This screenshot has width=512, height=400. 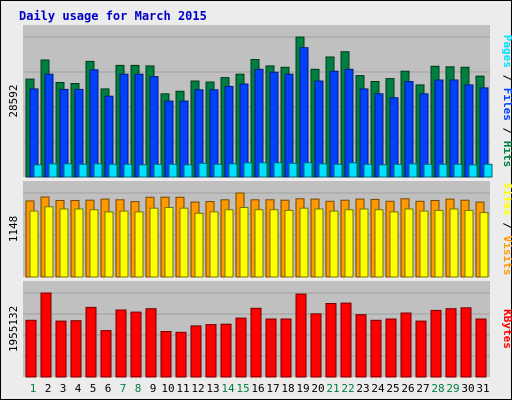 I want to click on x-tick-day-17: 17, so click(x=272, y=388).